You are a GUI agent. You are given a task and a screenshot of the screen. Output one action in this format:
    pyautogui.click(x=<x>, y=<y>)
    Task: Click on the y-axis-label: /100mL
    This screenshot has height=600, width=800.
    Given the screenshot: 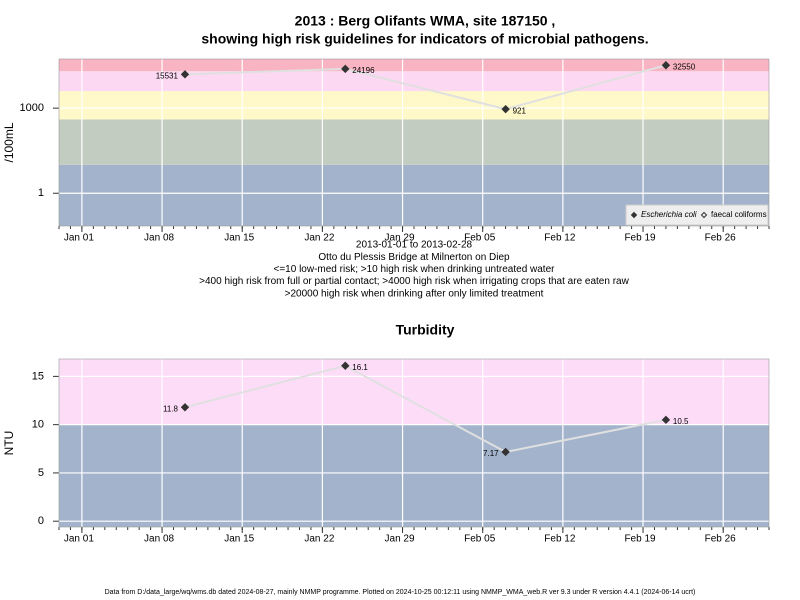 What is the action you would take?
    pyautogui.click(x=9, y=142)
    